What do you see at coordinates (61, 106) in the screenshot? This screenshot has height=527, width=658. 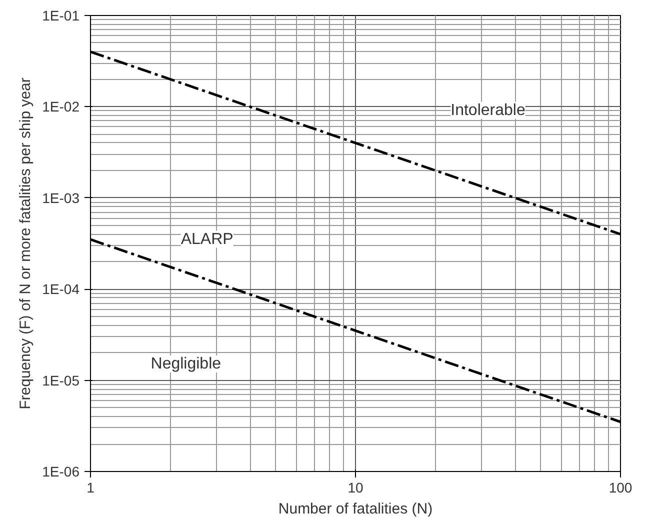 I see `y-tick-label: 1E-02` at bounding box center [61, 106].